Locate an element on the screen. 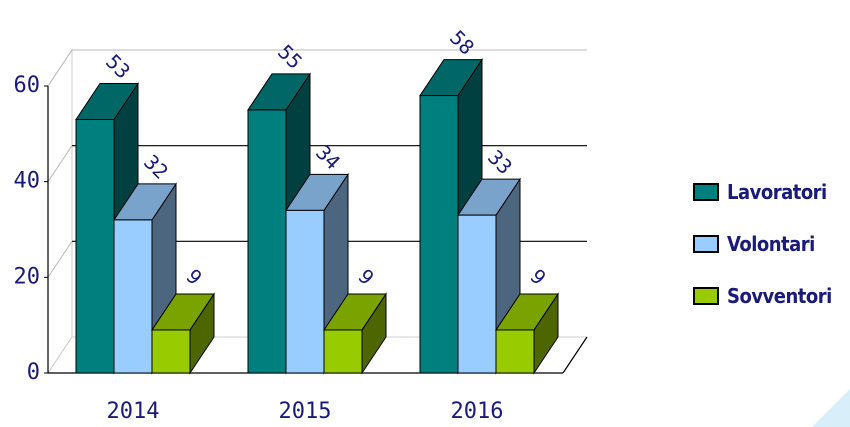 The width and height of the screenshot is (850, 427). legend-label-volontari: Volontari is located at coordinates (771, 243).